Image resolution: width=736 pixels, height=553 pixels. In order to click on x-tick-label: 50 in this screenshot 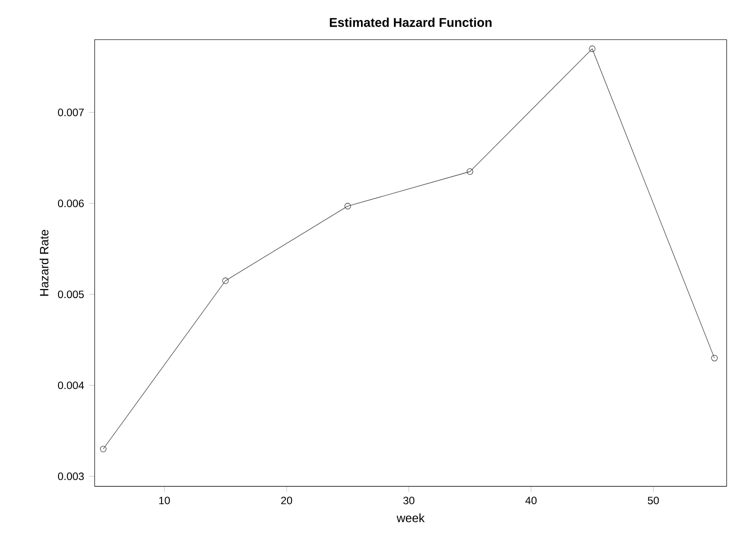, I will do `click(653, 500)`.